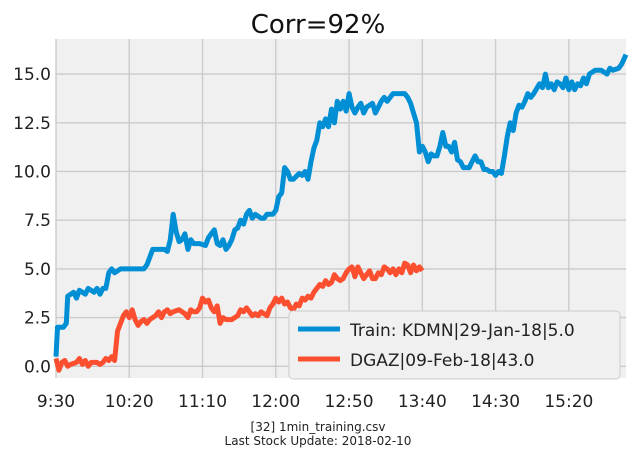 This screenshot has height=458, width=636. I want to click on legend-label-train: Train: KDMN|29-Jan-18|5.0, so click(462, 331).